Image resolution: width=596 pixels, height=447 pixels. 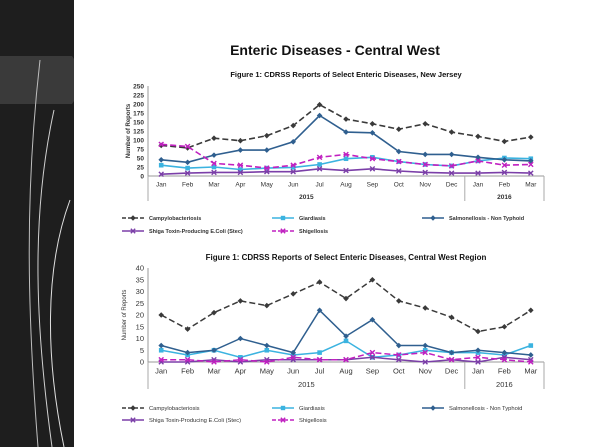 What do you see at coordinates (141, 149) in the screenshot?
I see `y-tick-label: 75` at bounding box center [141, 149].